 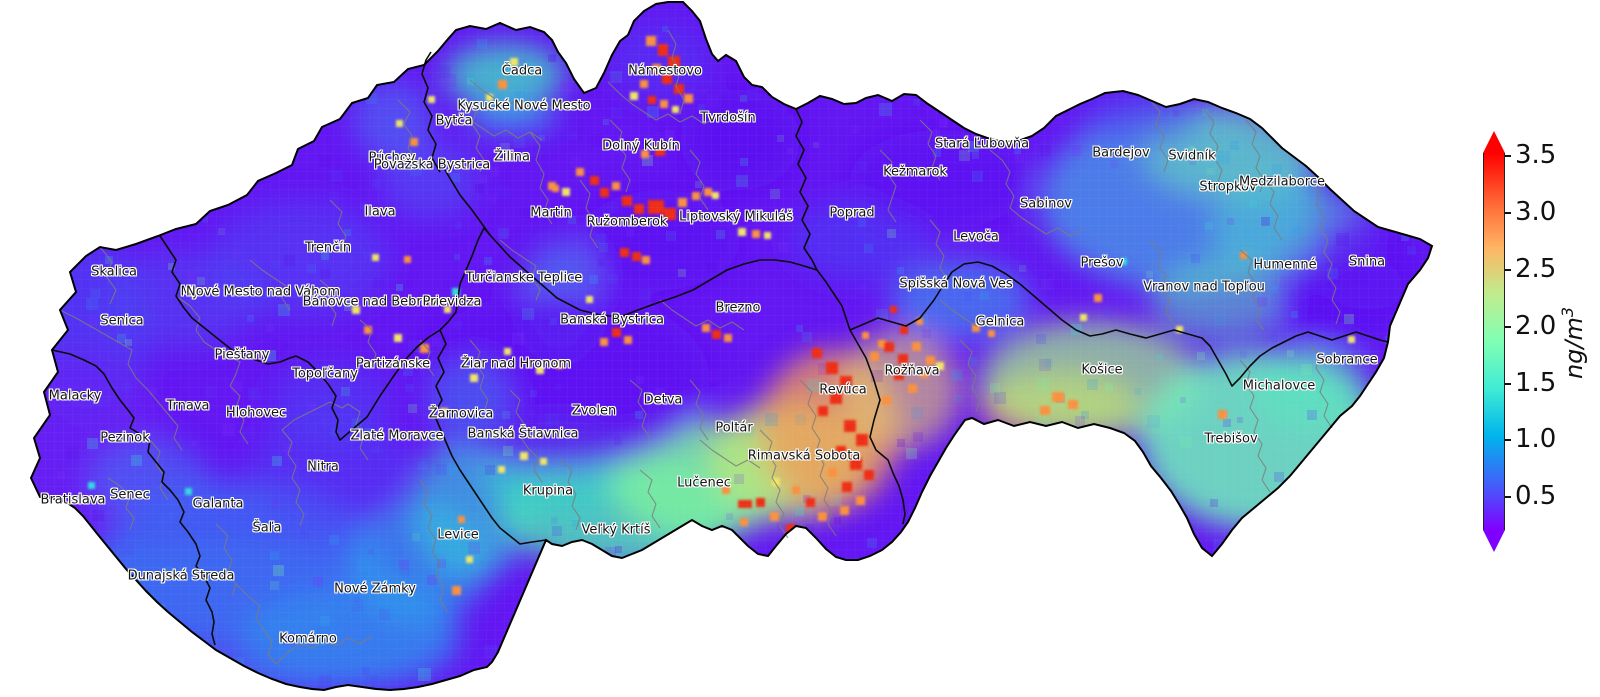 I want to click on colorbar-tick-label: 1.0, so click(x=1536, y=439).